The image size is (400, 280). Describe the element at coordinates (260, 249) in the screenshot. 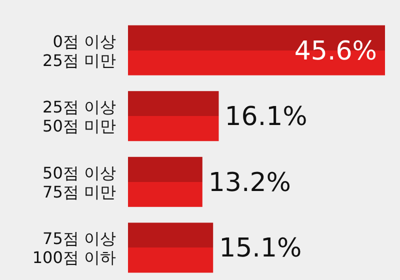

I see `data-label: 15.1%` at that location.